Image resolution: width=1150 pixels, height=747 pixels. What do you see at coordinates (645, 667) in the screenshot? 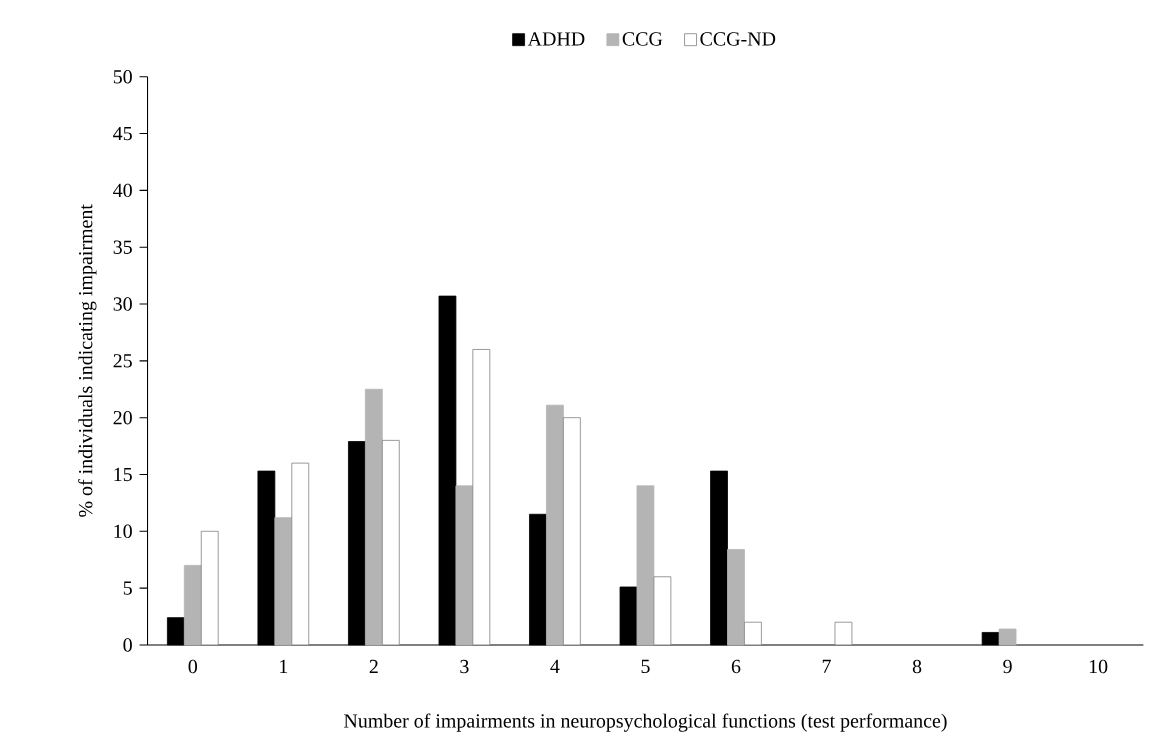
I see `x-tick-label: 5` at bounding box center [645, 667].